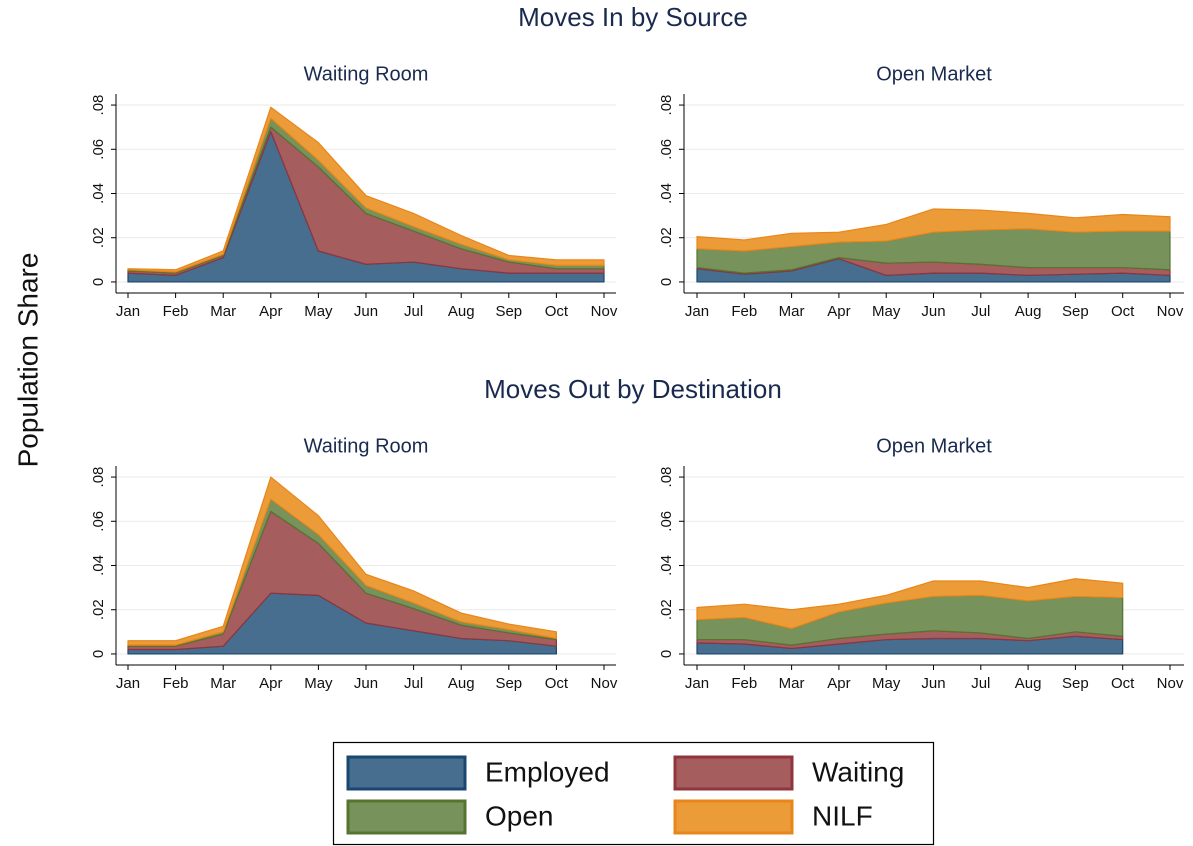  I want to click on legend-label: Open, so click(519, 815).